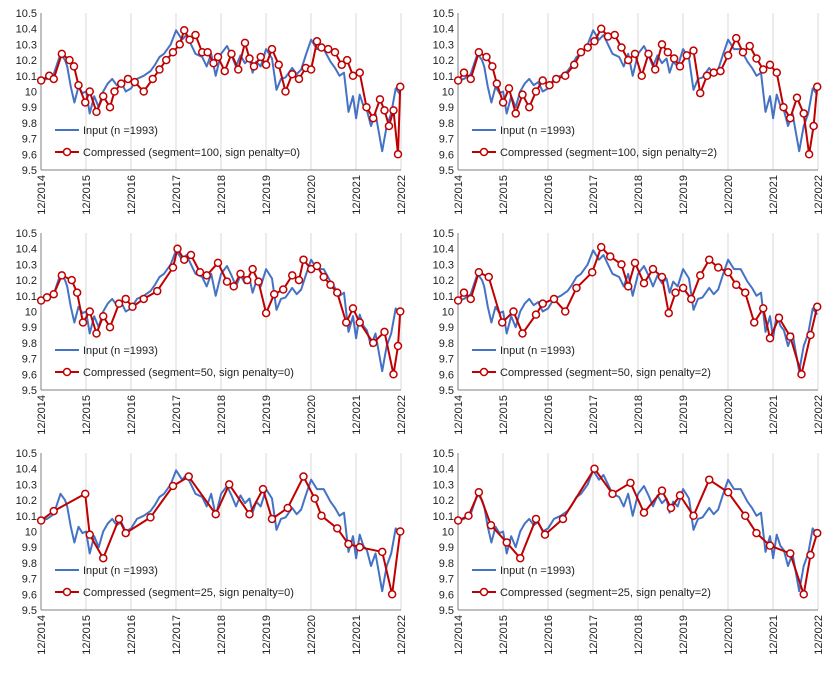  I want to click on y-tick-label: 10.1, so click(26, 297).